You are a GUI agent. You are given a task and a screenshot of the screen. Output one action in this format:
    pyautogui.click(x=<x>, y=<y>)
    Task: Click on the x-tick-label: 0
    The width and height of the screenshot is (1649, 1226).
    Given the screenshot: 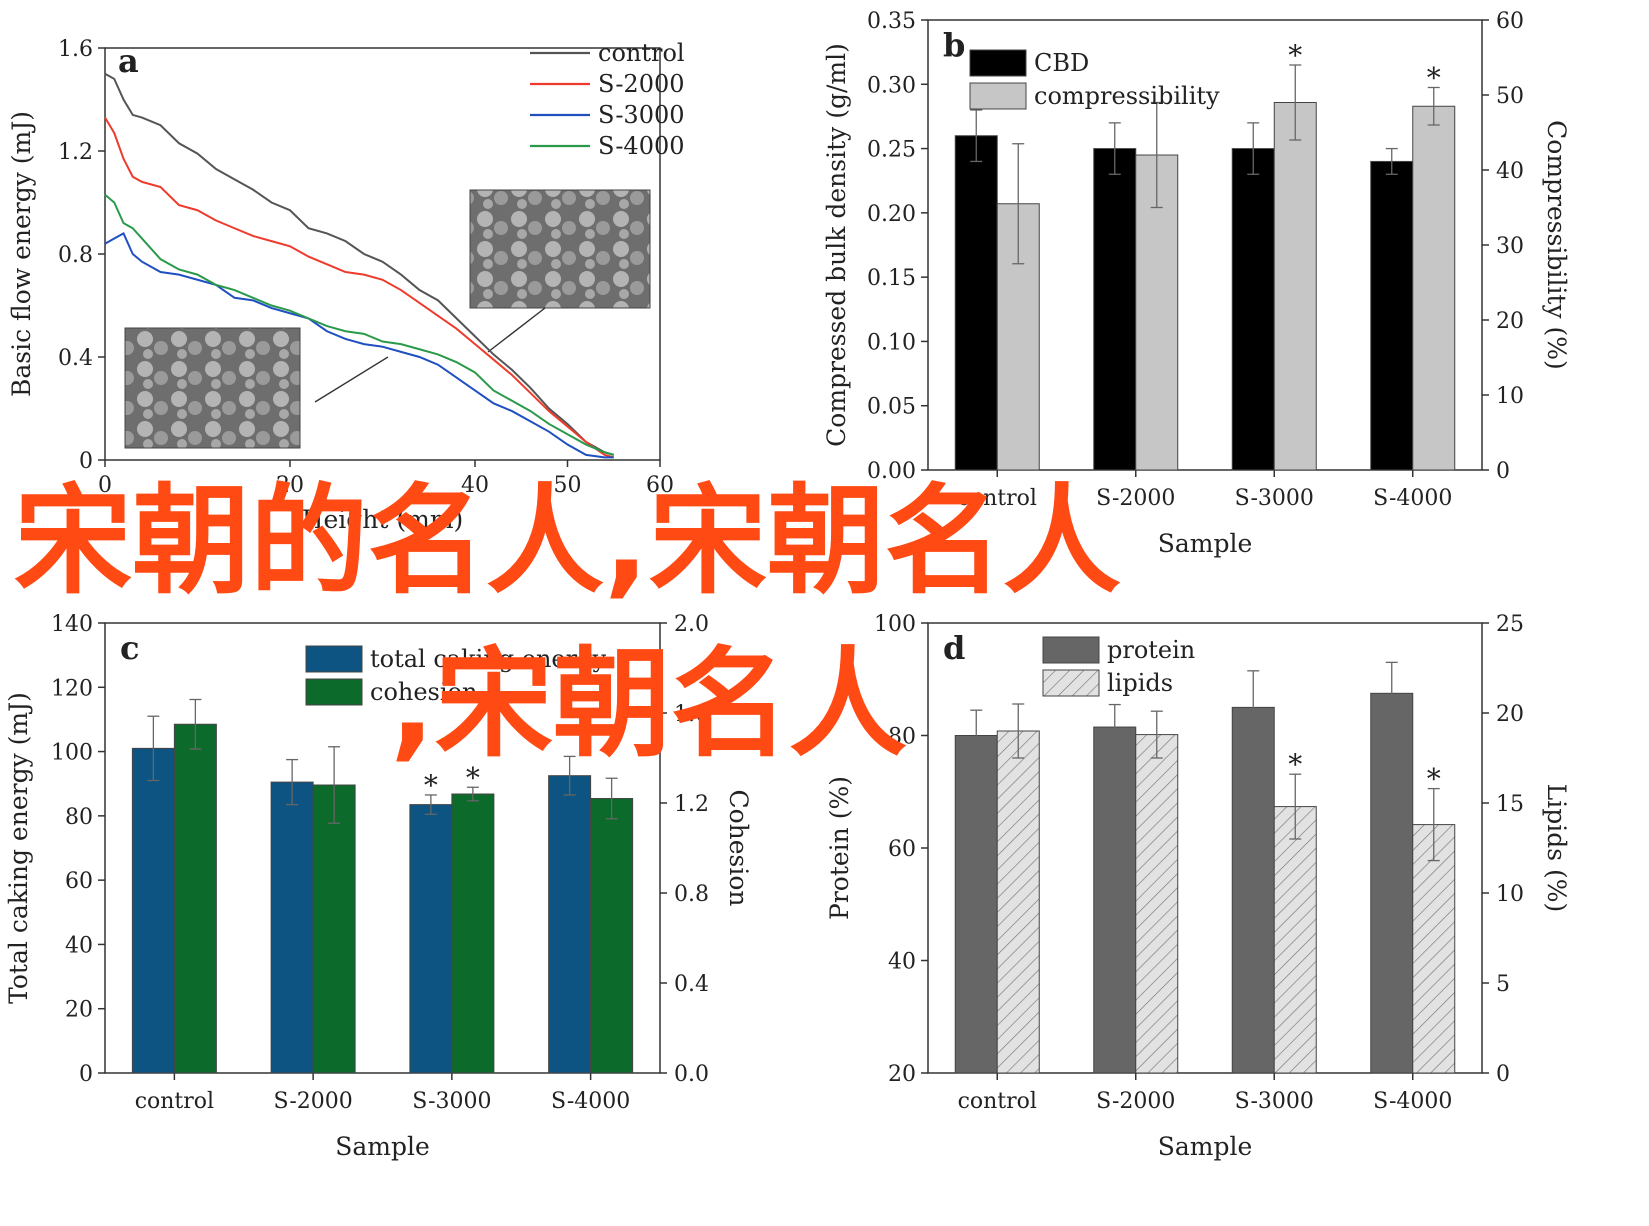 What is the action you would take?
    pyautogui.click(x=105, y=485)
    